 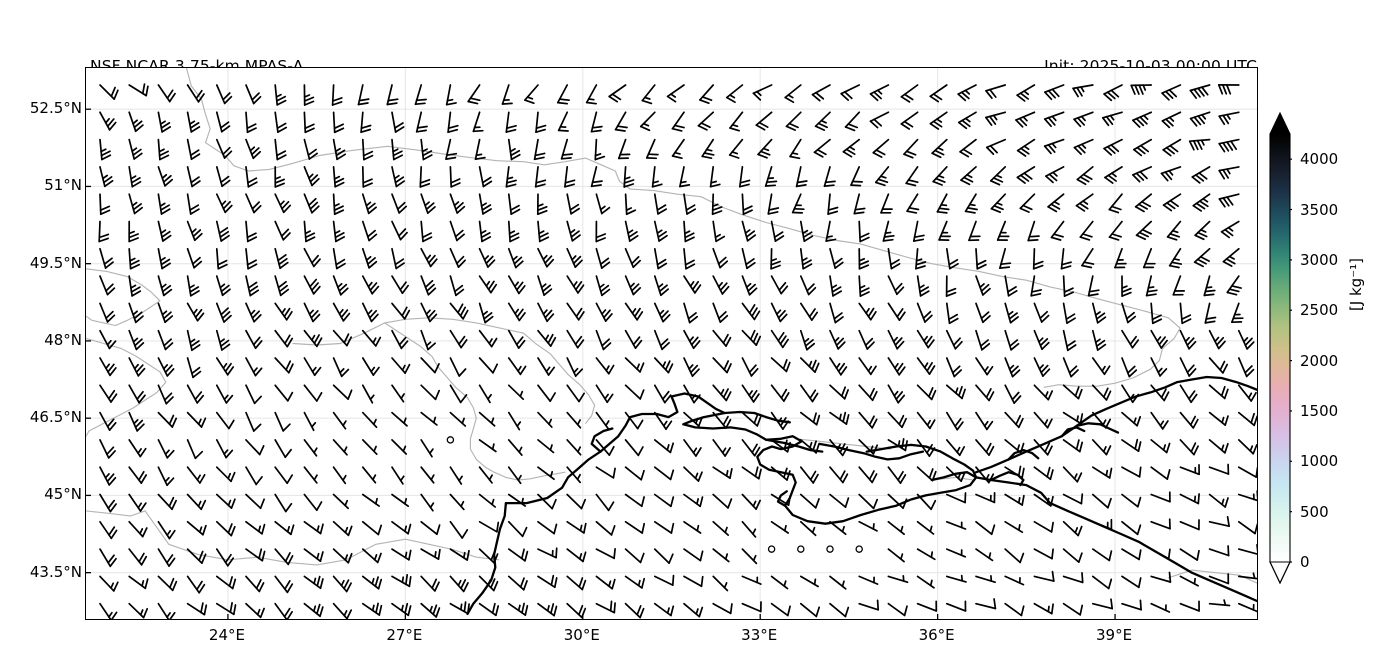 I want to click on colorbar, so click(x=1280, y=348).